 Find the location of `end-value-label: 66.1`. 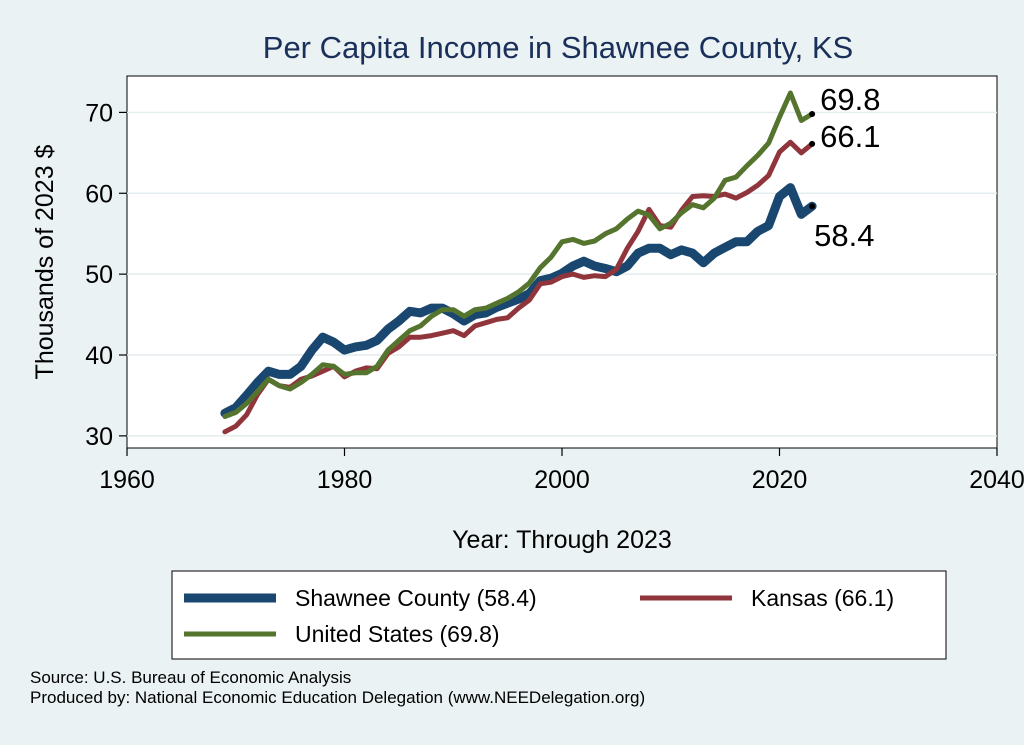

end-value-label: 66.1 is located at coordinates (850, 136).